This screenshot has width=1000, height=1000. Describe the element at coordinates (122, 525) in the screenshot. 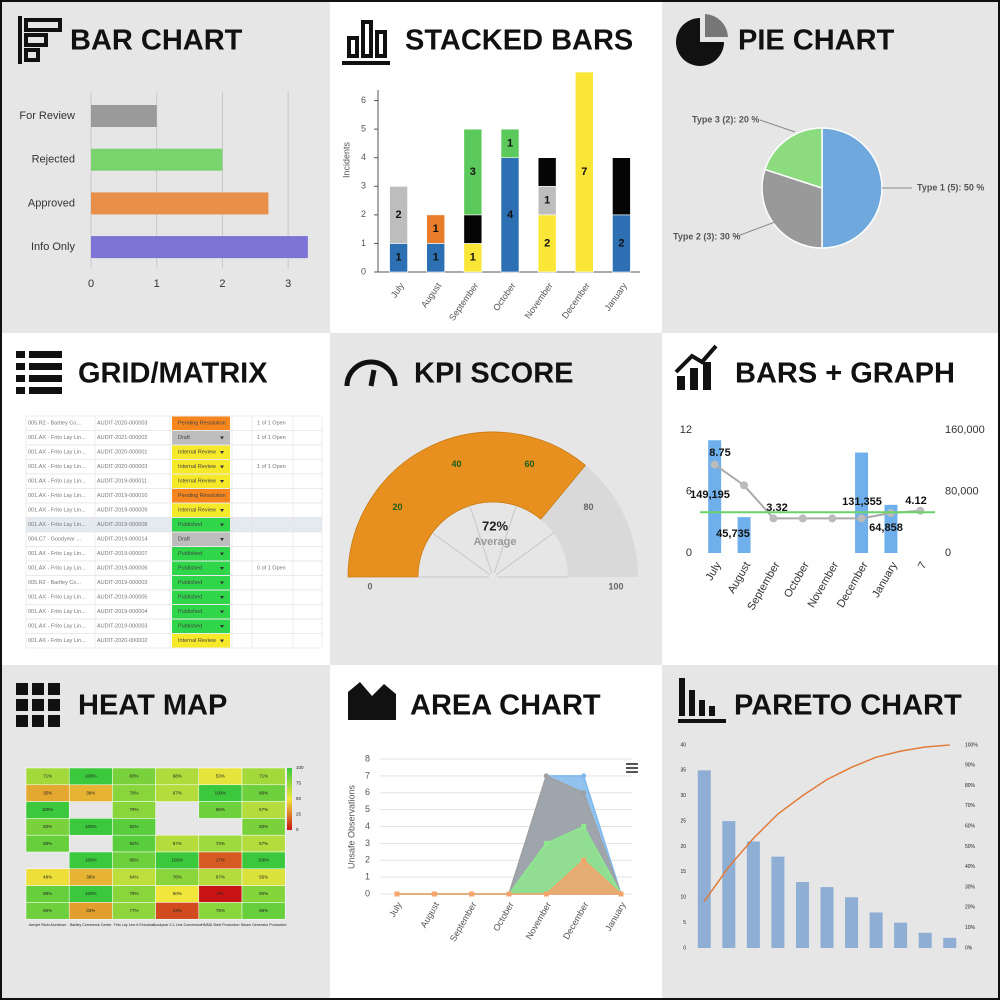

I see `cell-text: AUDIT-2019-000008` at that location.